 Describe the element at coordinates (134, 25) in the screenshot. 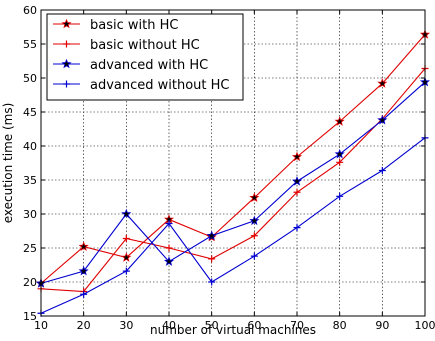

I see `legend-label: basic with HC` at that location.